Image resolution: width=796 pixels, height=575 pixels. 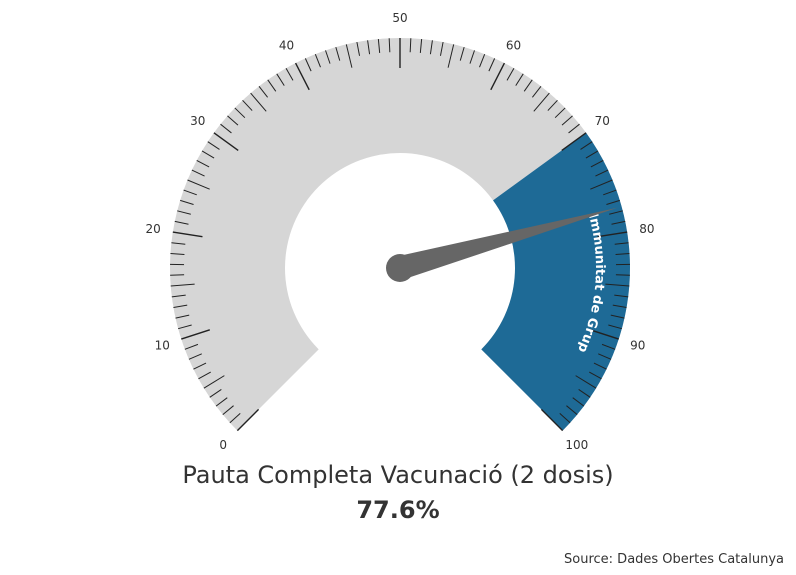 I want to click on tick-label: 90, so click(x=637, y=345).